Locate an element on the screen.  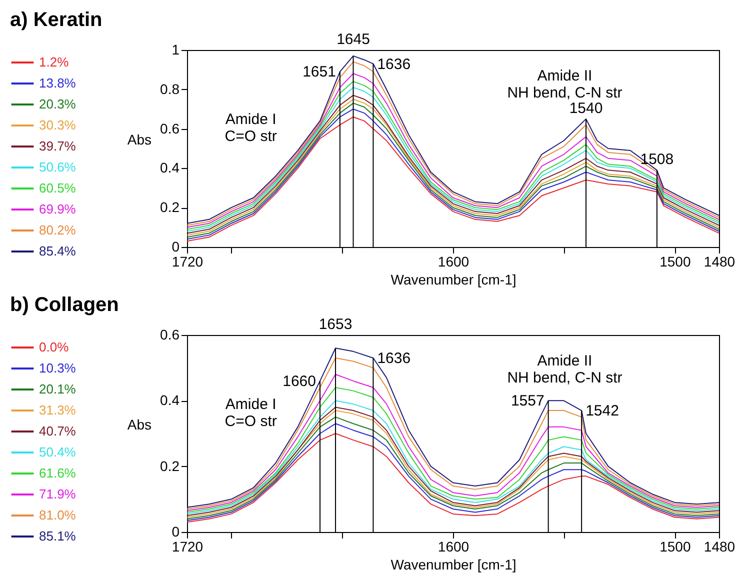
chart-title: b) Collagen is located at coordinates (64, 305).